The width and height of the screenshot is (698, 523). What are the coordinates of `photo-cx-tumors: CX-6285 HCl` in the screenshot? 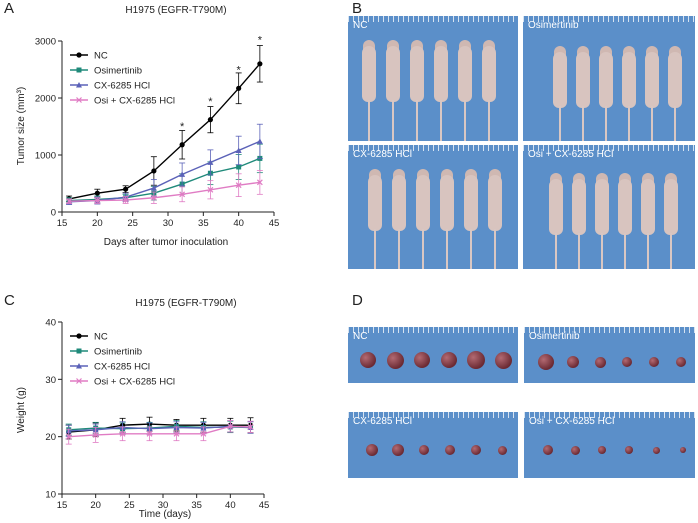 It's located at (433, 445).